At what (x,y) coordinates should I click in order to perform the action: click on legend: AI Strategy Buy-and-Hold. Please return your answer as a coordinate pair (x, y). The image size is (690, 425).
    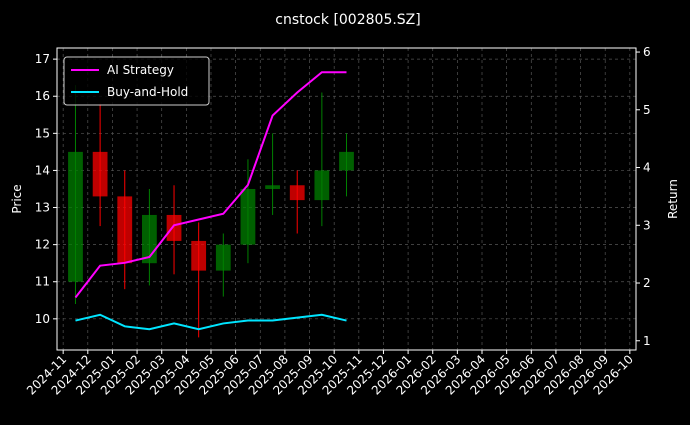
    Looking at the image, I should click on (136, 81).